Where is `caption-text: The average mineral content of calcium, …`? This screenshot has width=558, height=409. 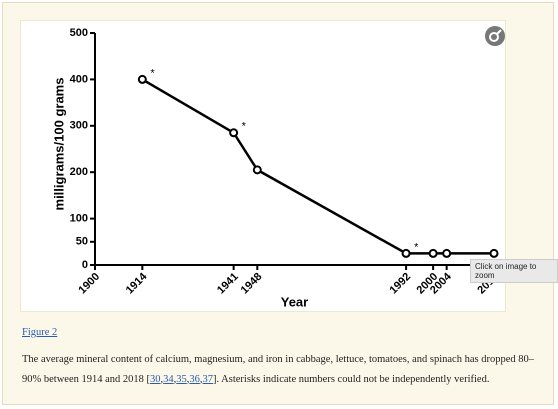 caption-text: The average mineral content of calcium, … is located at coordinates (278, 369).